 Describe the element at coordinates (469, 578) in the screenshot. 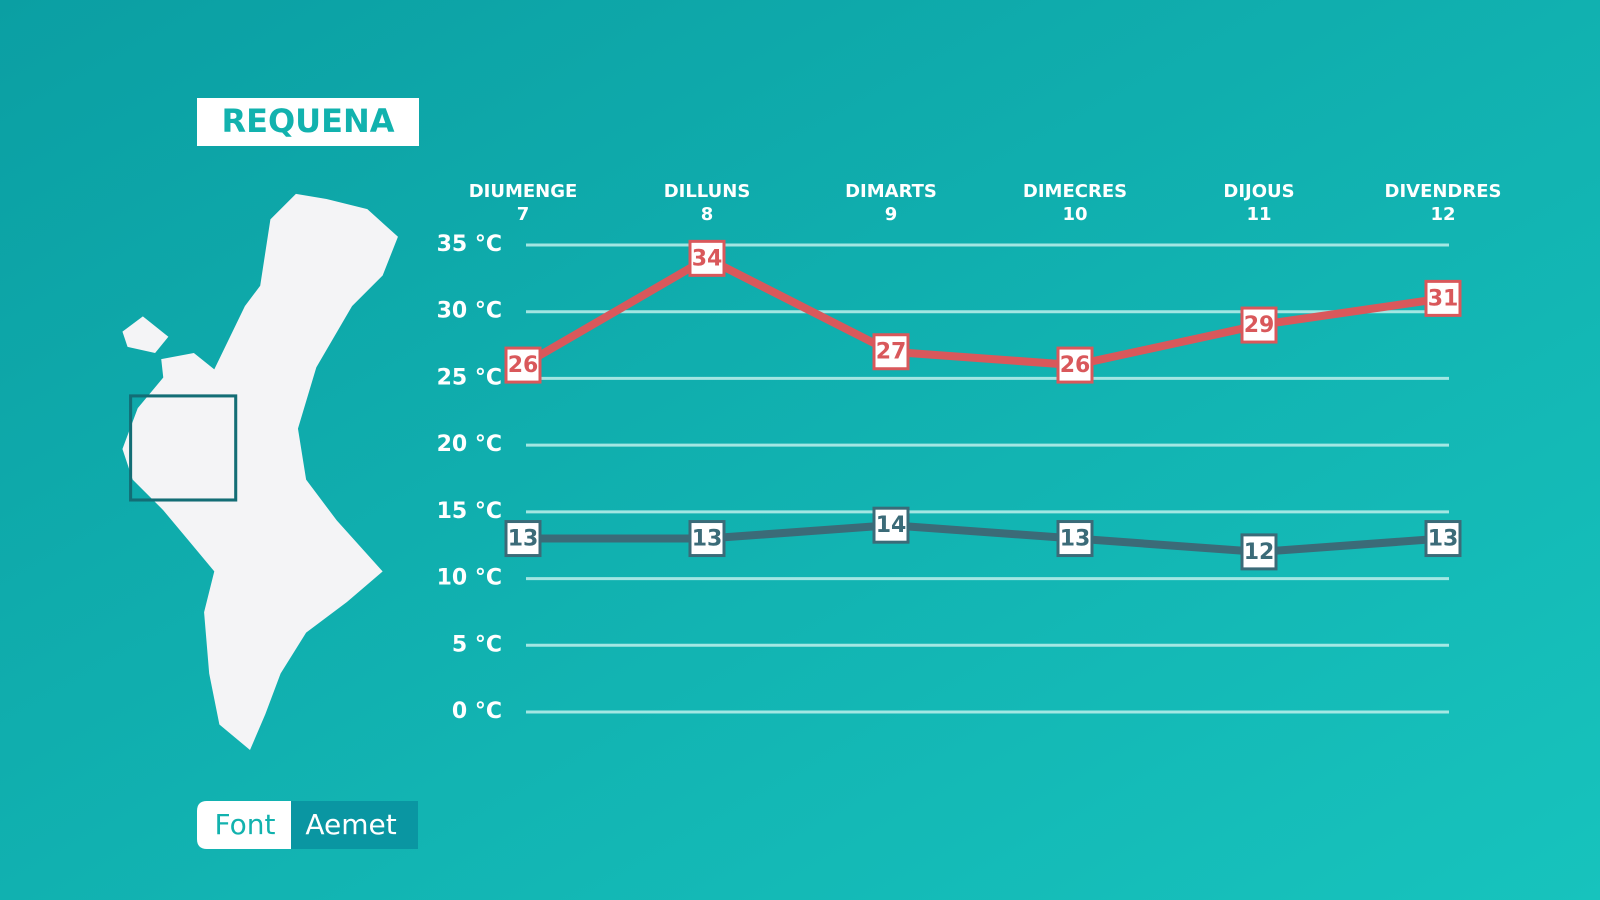

I see `y-tick-label: 10 °C` at that location.